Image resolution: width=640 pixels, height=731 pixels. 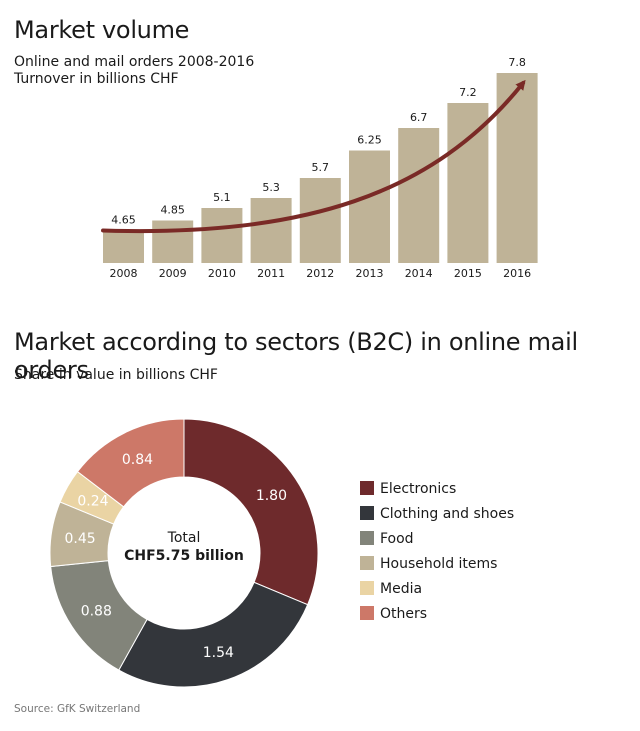 What do you see at coordinates (96, 612) in the screenshot?
I see `slice-value-label: 0.88` at bounding box center [96, 612].